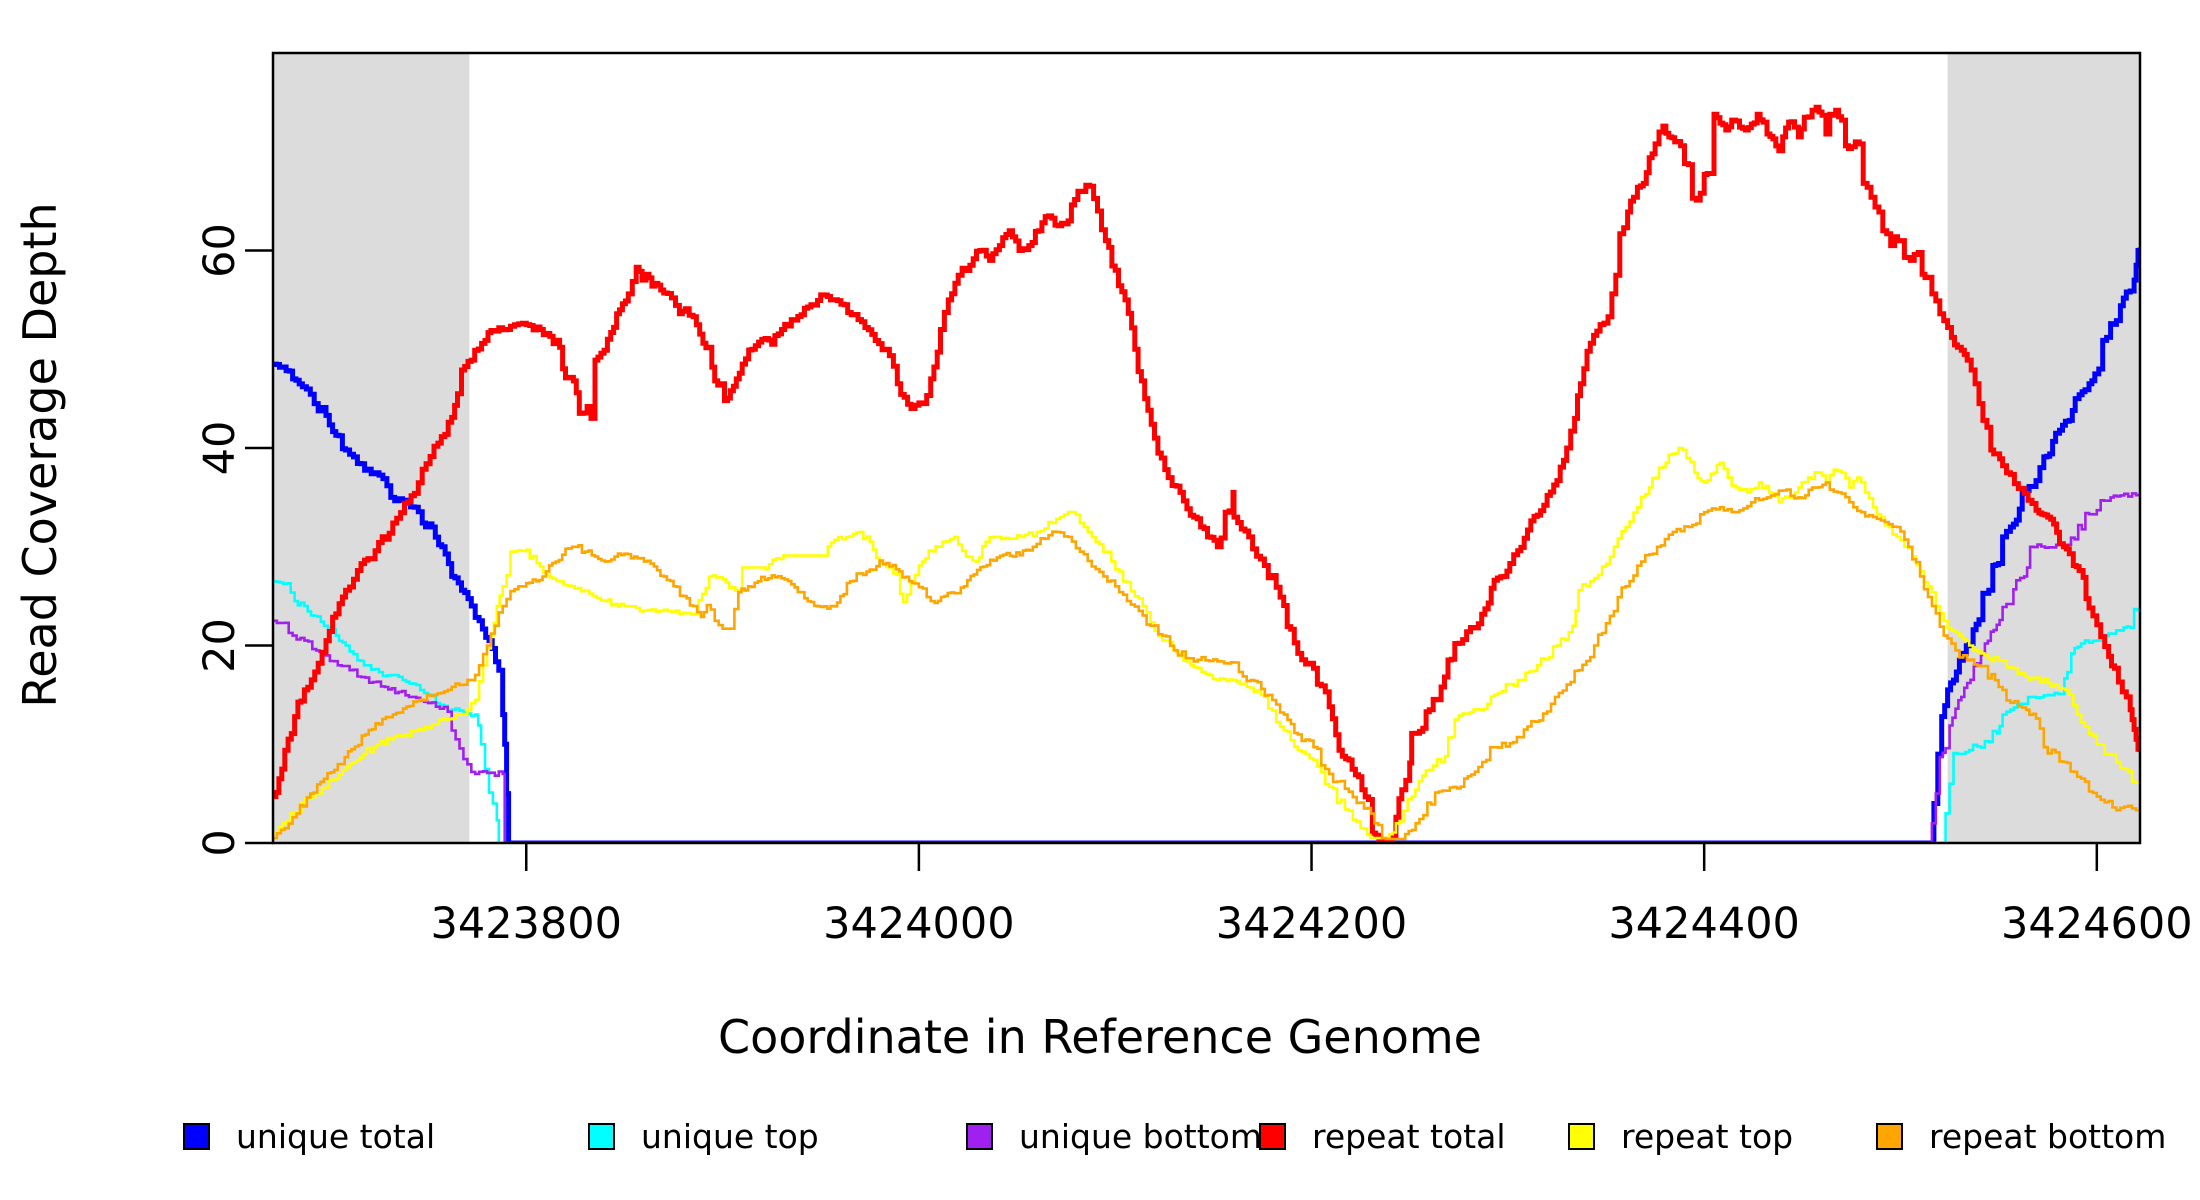 The width and height of the screenshot is (2200, 1200). What do you see at coordinates (2043, 448) in the screenshot?
I see `shaded-region` at bounding box center [2043, 448].